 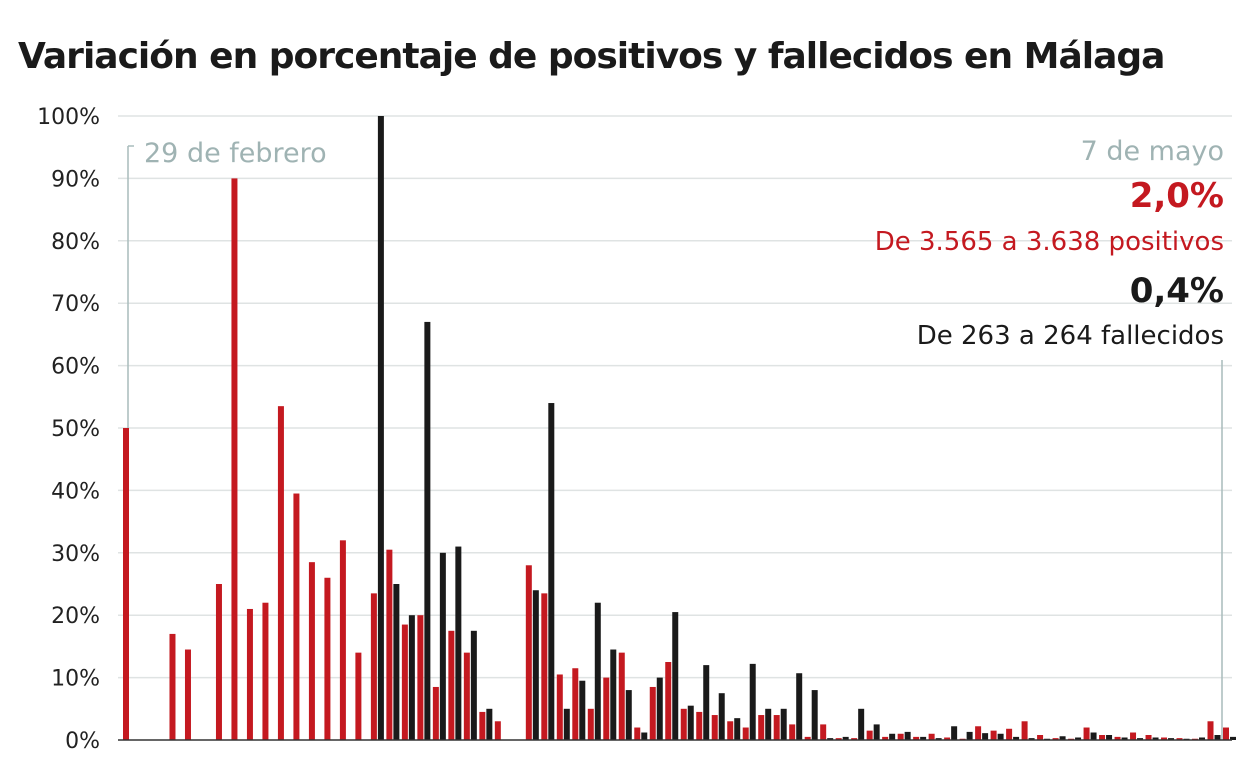 I want to click on text-fallecidos: De 263 a 264 fallecidos, so click(x=1070, y=336).